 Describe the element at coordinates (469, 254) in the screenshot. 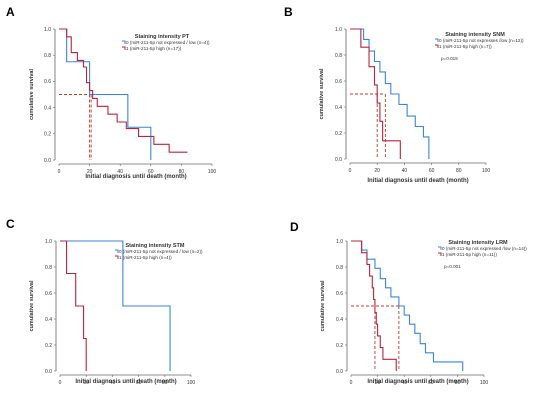

I see `legend-entry: 1 (miR-211-5p high (n=11))` at that location.